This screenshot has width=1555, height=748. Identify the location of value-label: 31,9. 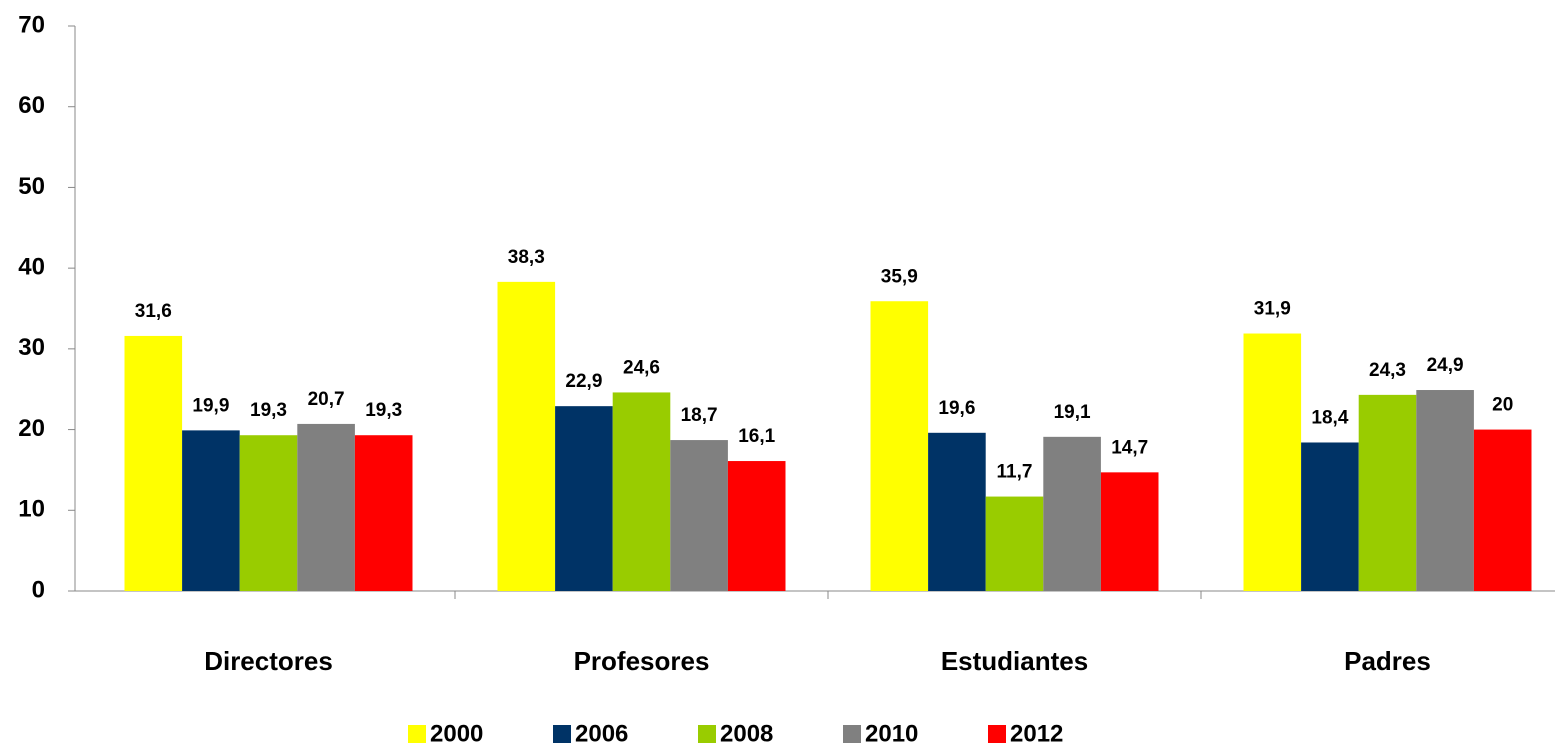
(1272, 309).